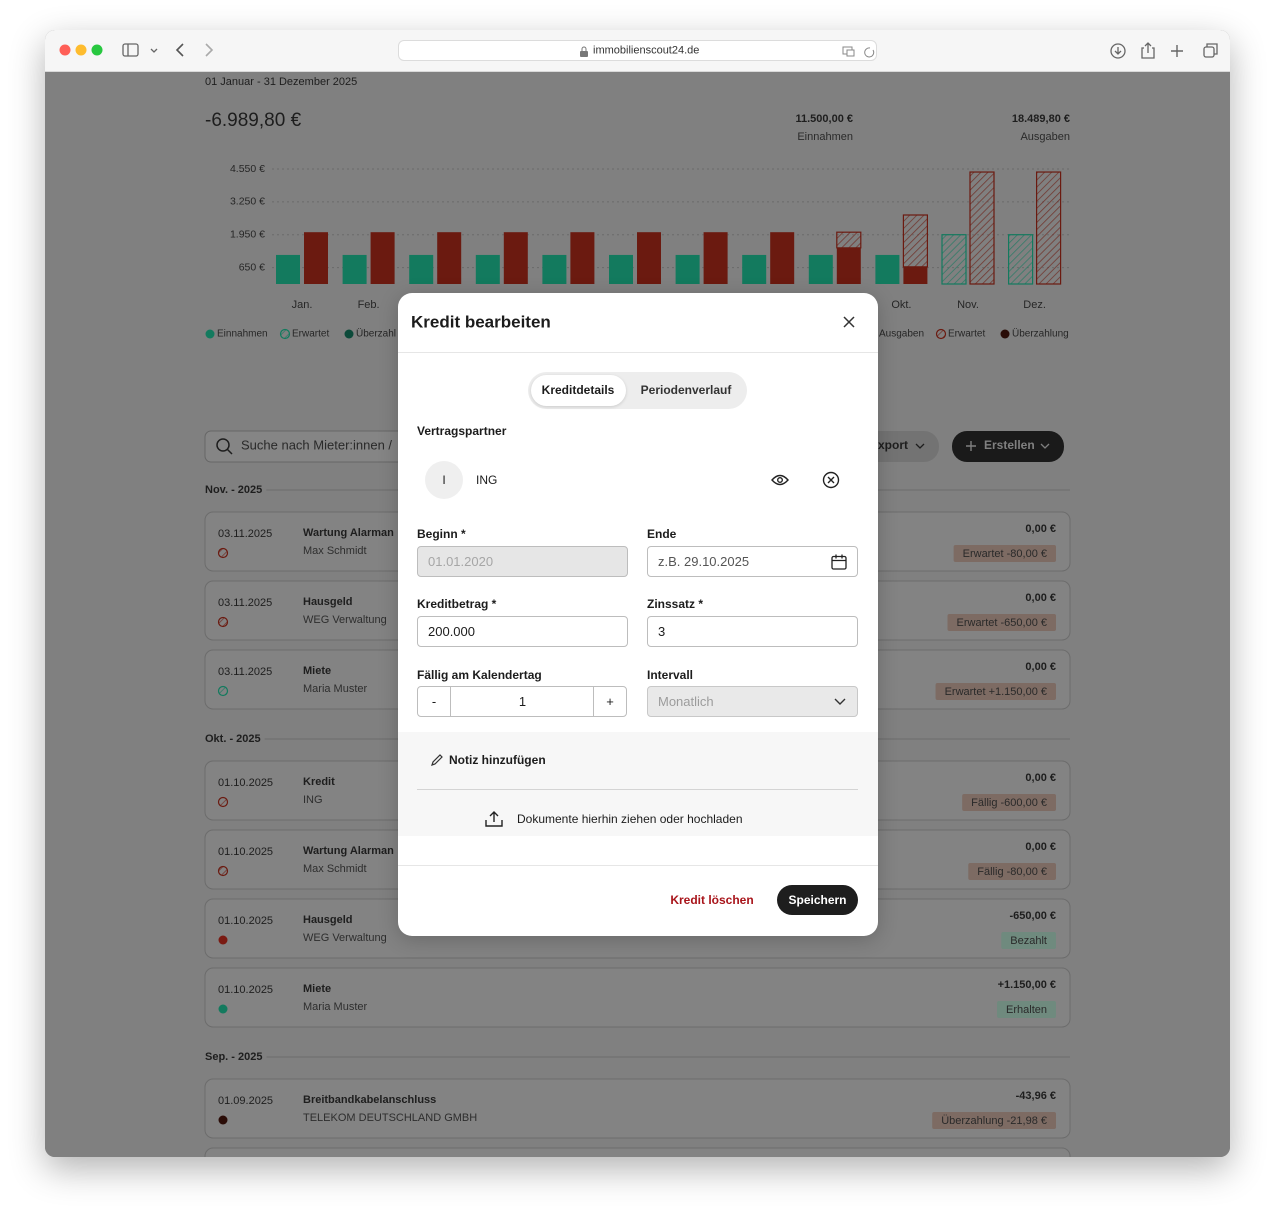 This screenshot has height=1217, width=1275. I want to click on tab-label: Periodenverlauf, so click(686, 390).